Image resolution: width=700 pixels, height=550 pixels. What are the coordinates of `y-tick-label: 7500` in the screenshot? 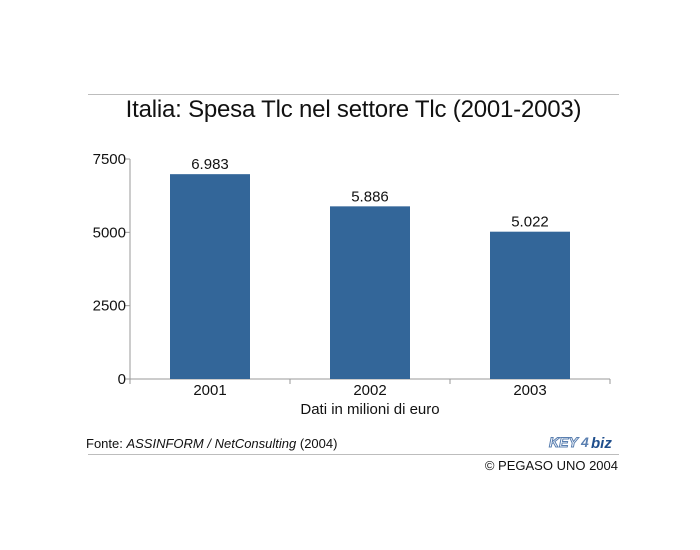 It's located at (109, 159).